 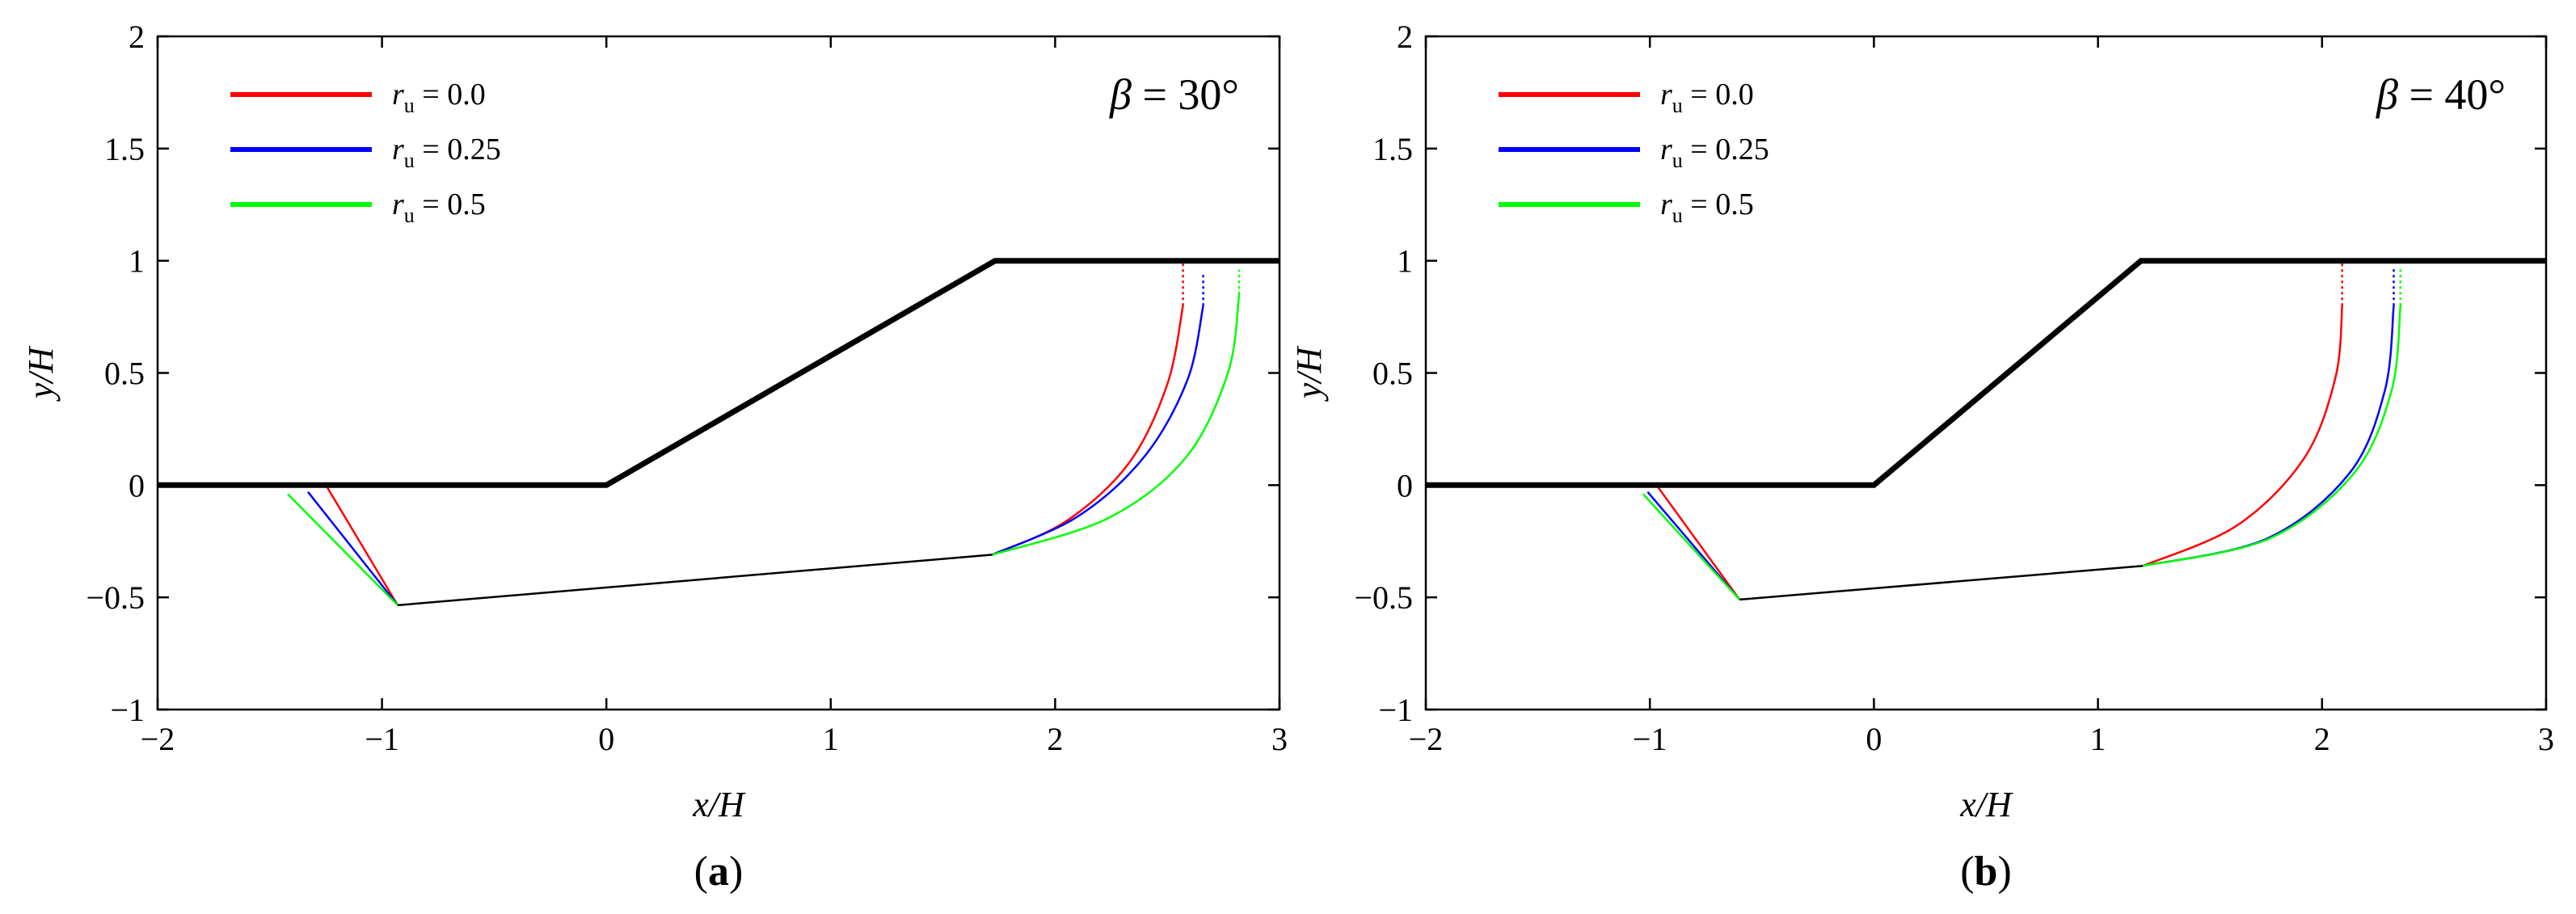 I want to click on slope-angle-annotation: β = 30°, so click(x=1174, y=94).